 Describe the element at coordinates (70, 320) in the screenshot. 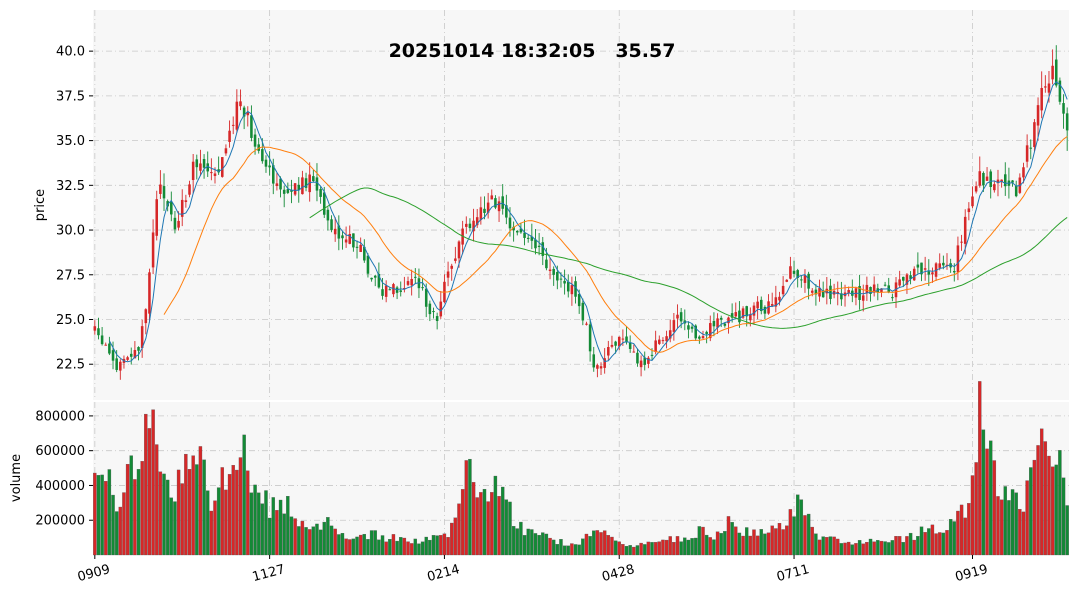

I see `price-tick-label: 25.0` at that location.